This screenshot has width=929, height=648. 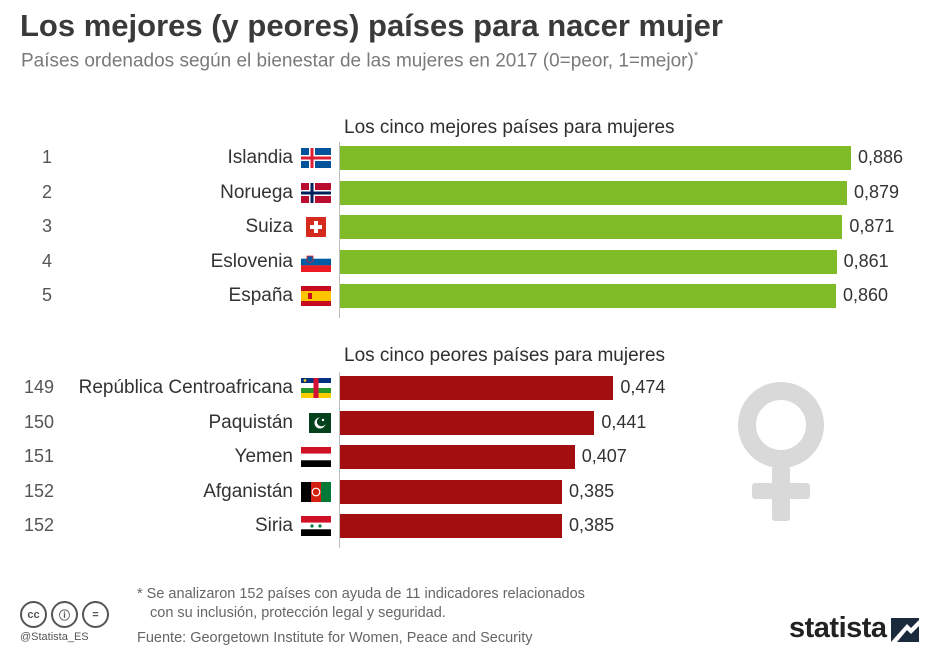 I want to click on axis-line-best, so click(x=339, y=230).